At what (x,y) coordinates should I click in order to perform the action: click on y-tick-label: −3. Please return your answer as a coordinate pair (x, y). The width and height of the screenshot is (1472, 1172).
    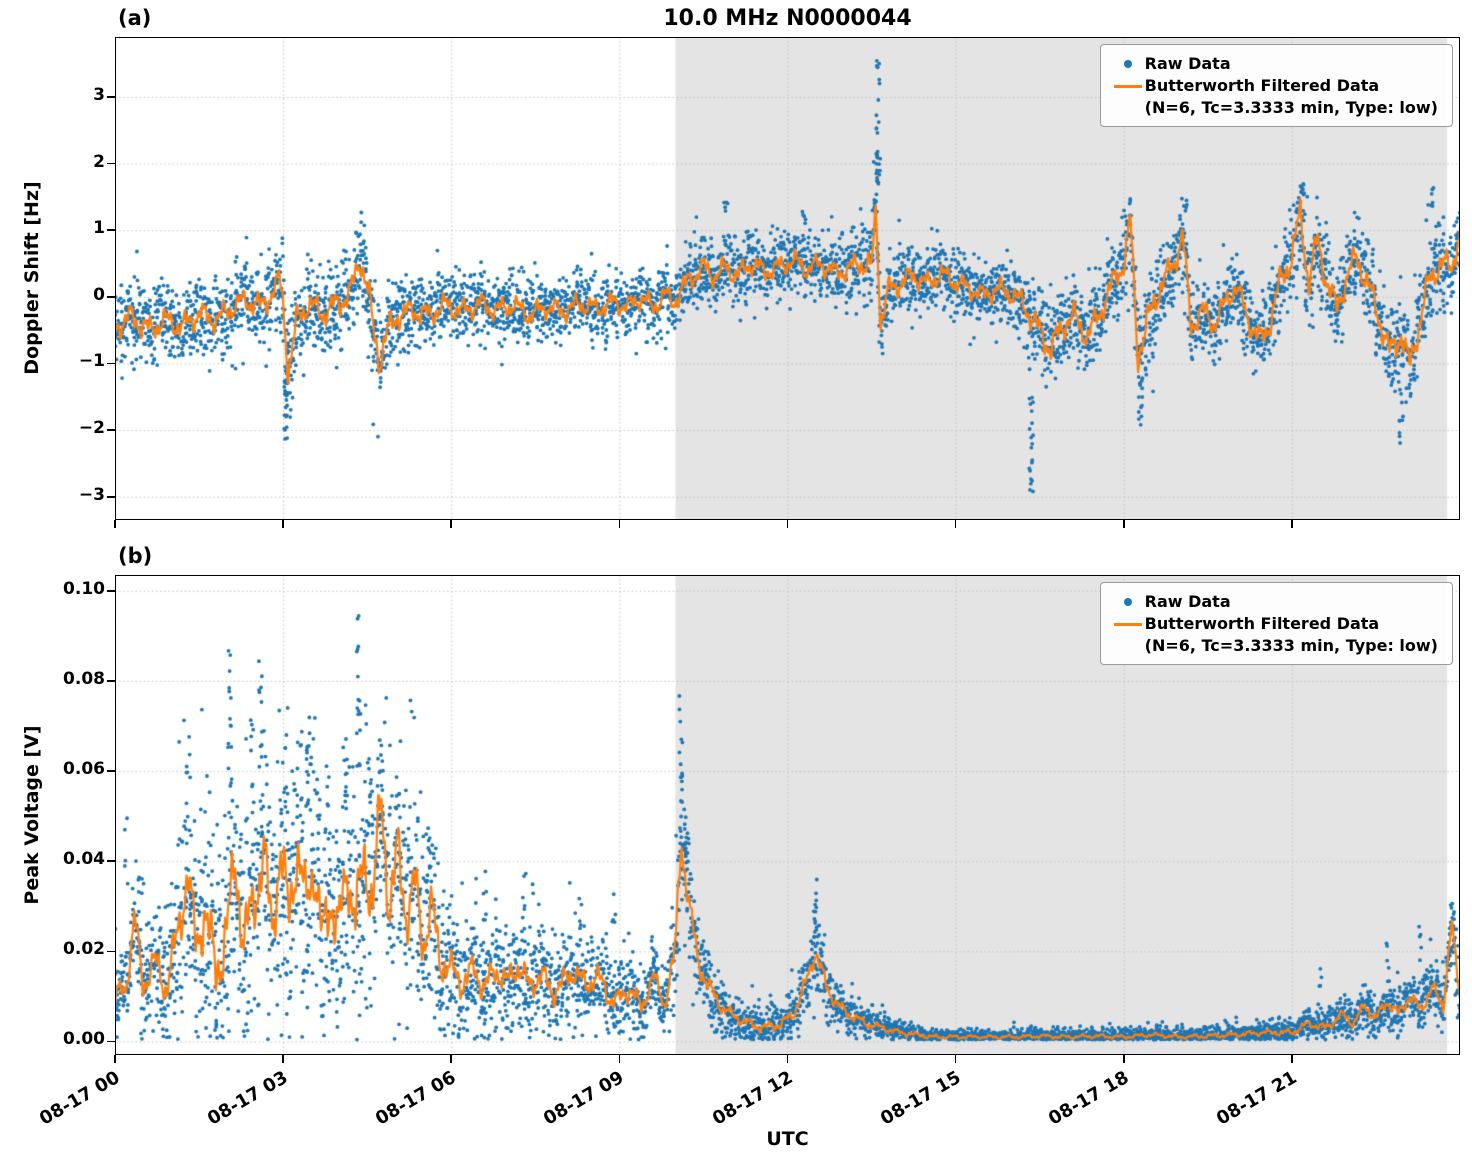
    Looking at the image, I should click on (91, 494).